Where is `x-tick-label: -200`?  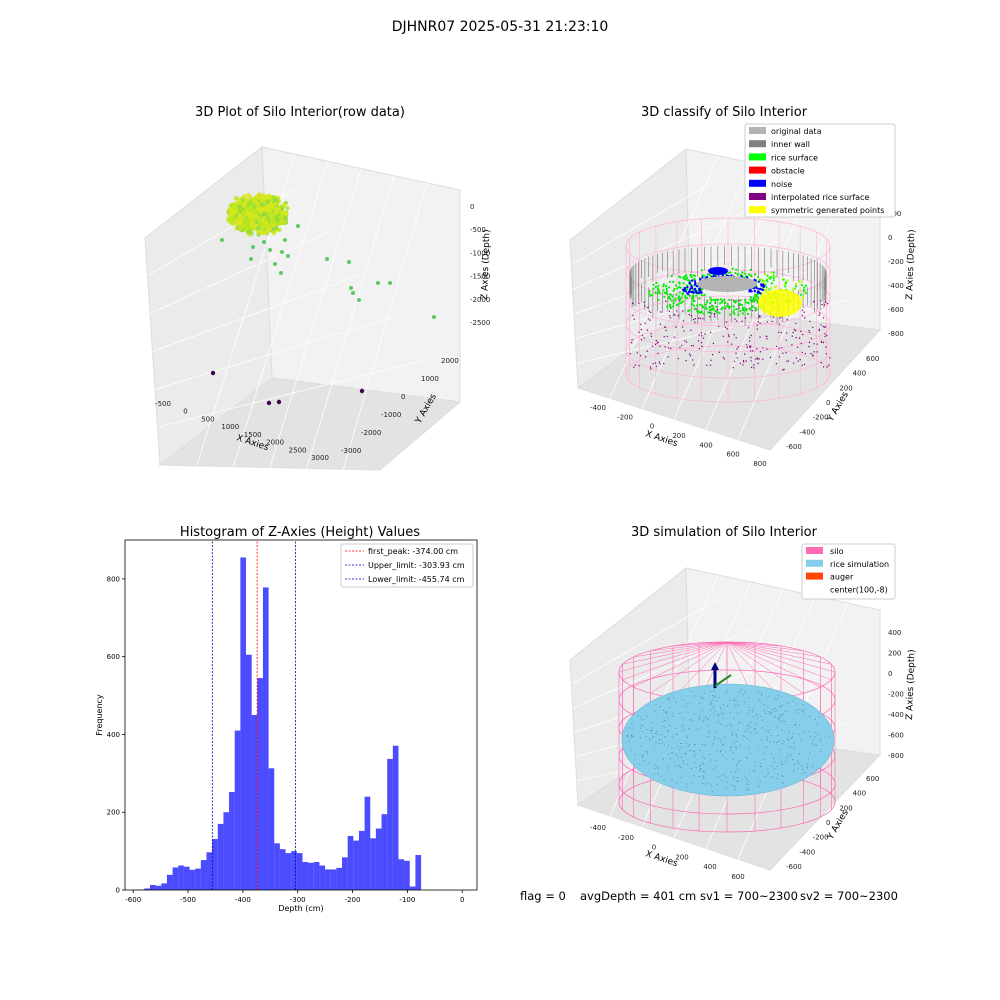 x-tick-label: -200 is located at coordinates (626, 838).